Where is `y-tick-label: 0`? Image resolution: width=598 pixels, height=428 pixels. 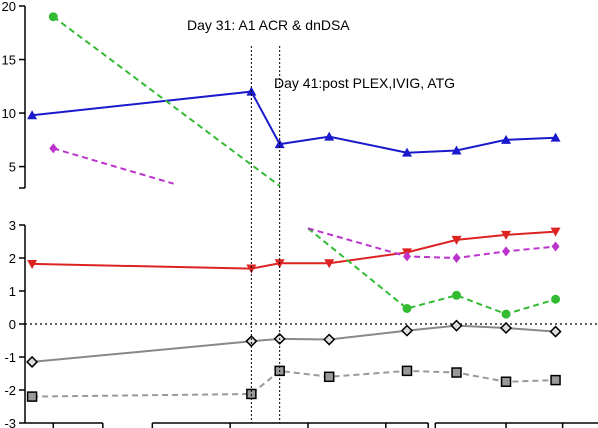
y-tick-label: 0 is located at coordinates (12, 324).